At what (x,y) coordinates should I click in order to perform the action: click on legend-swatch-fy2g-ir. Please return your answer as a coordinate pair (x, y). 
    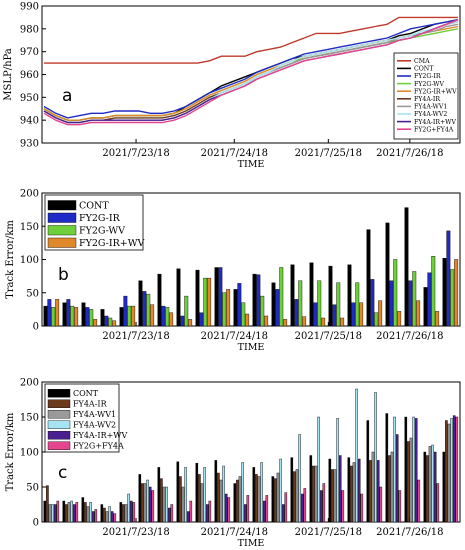
    Looking at the image, I should click on (62, 217).